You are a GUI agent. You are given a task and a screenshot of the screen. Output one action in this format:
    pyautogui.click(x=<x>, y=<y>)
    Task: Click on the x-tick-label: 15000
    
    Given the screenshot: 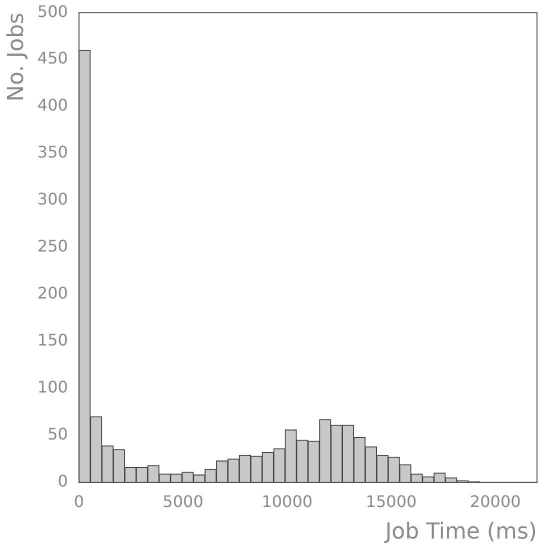 What is the action you would take?
    pyautogui.click(x=391, y=502)
    